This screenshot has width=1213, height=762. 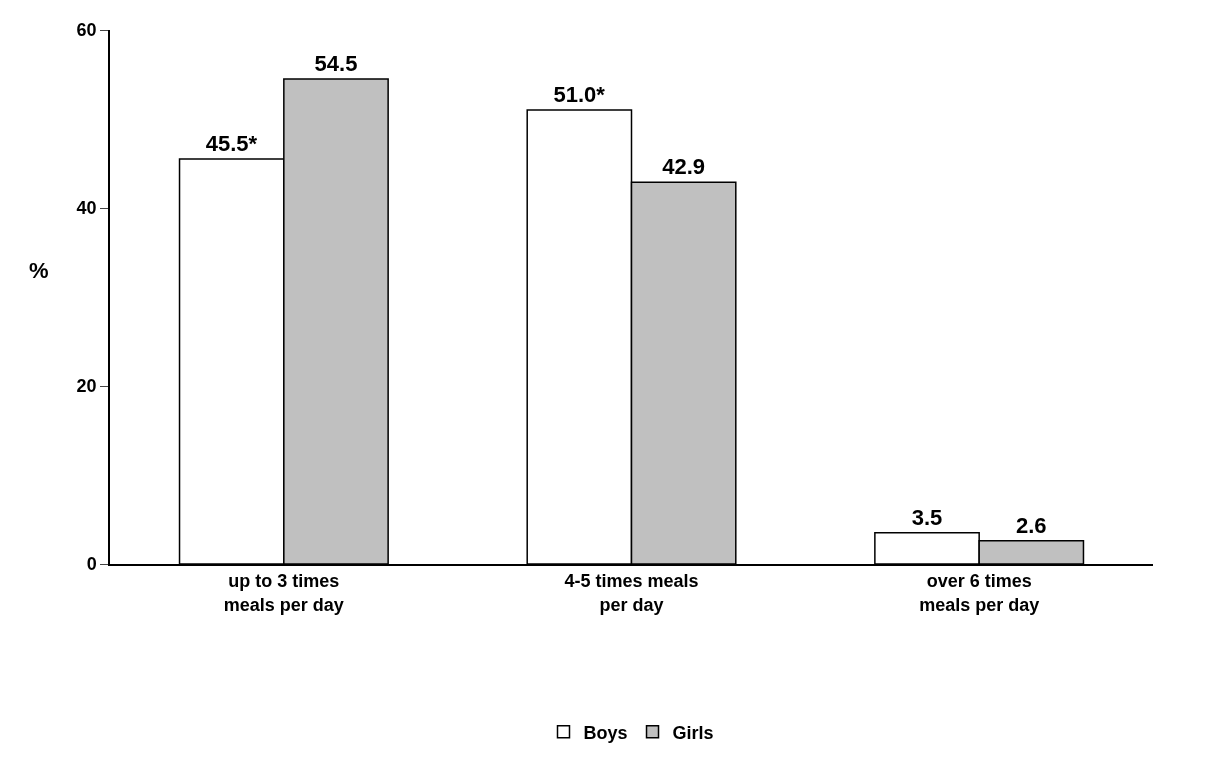 I want to click on y-tick-label: 20, so click(x=86, y=386).